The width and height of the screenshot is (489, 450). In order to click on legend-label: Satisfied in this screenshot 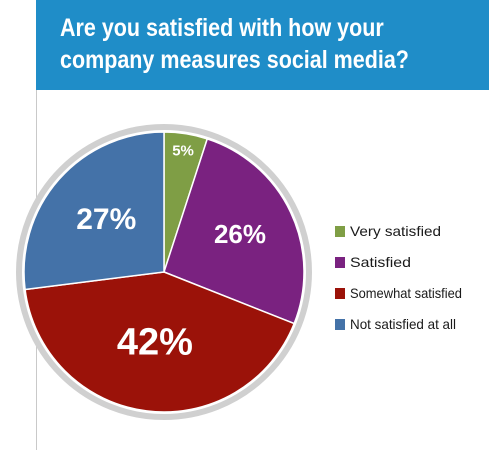, I will do `click(380, 262)`.